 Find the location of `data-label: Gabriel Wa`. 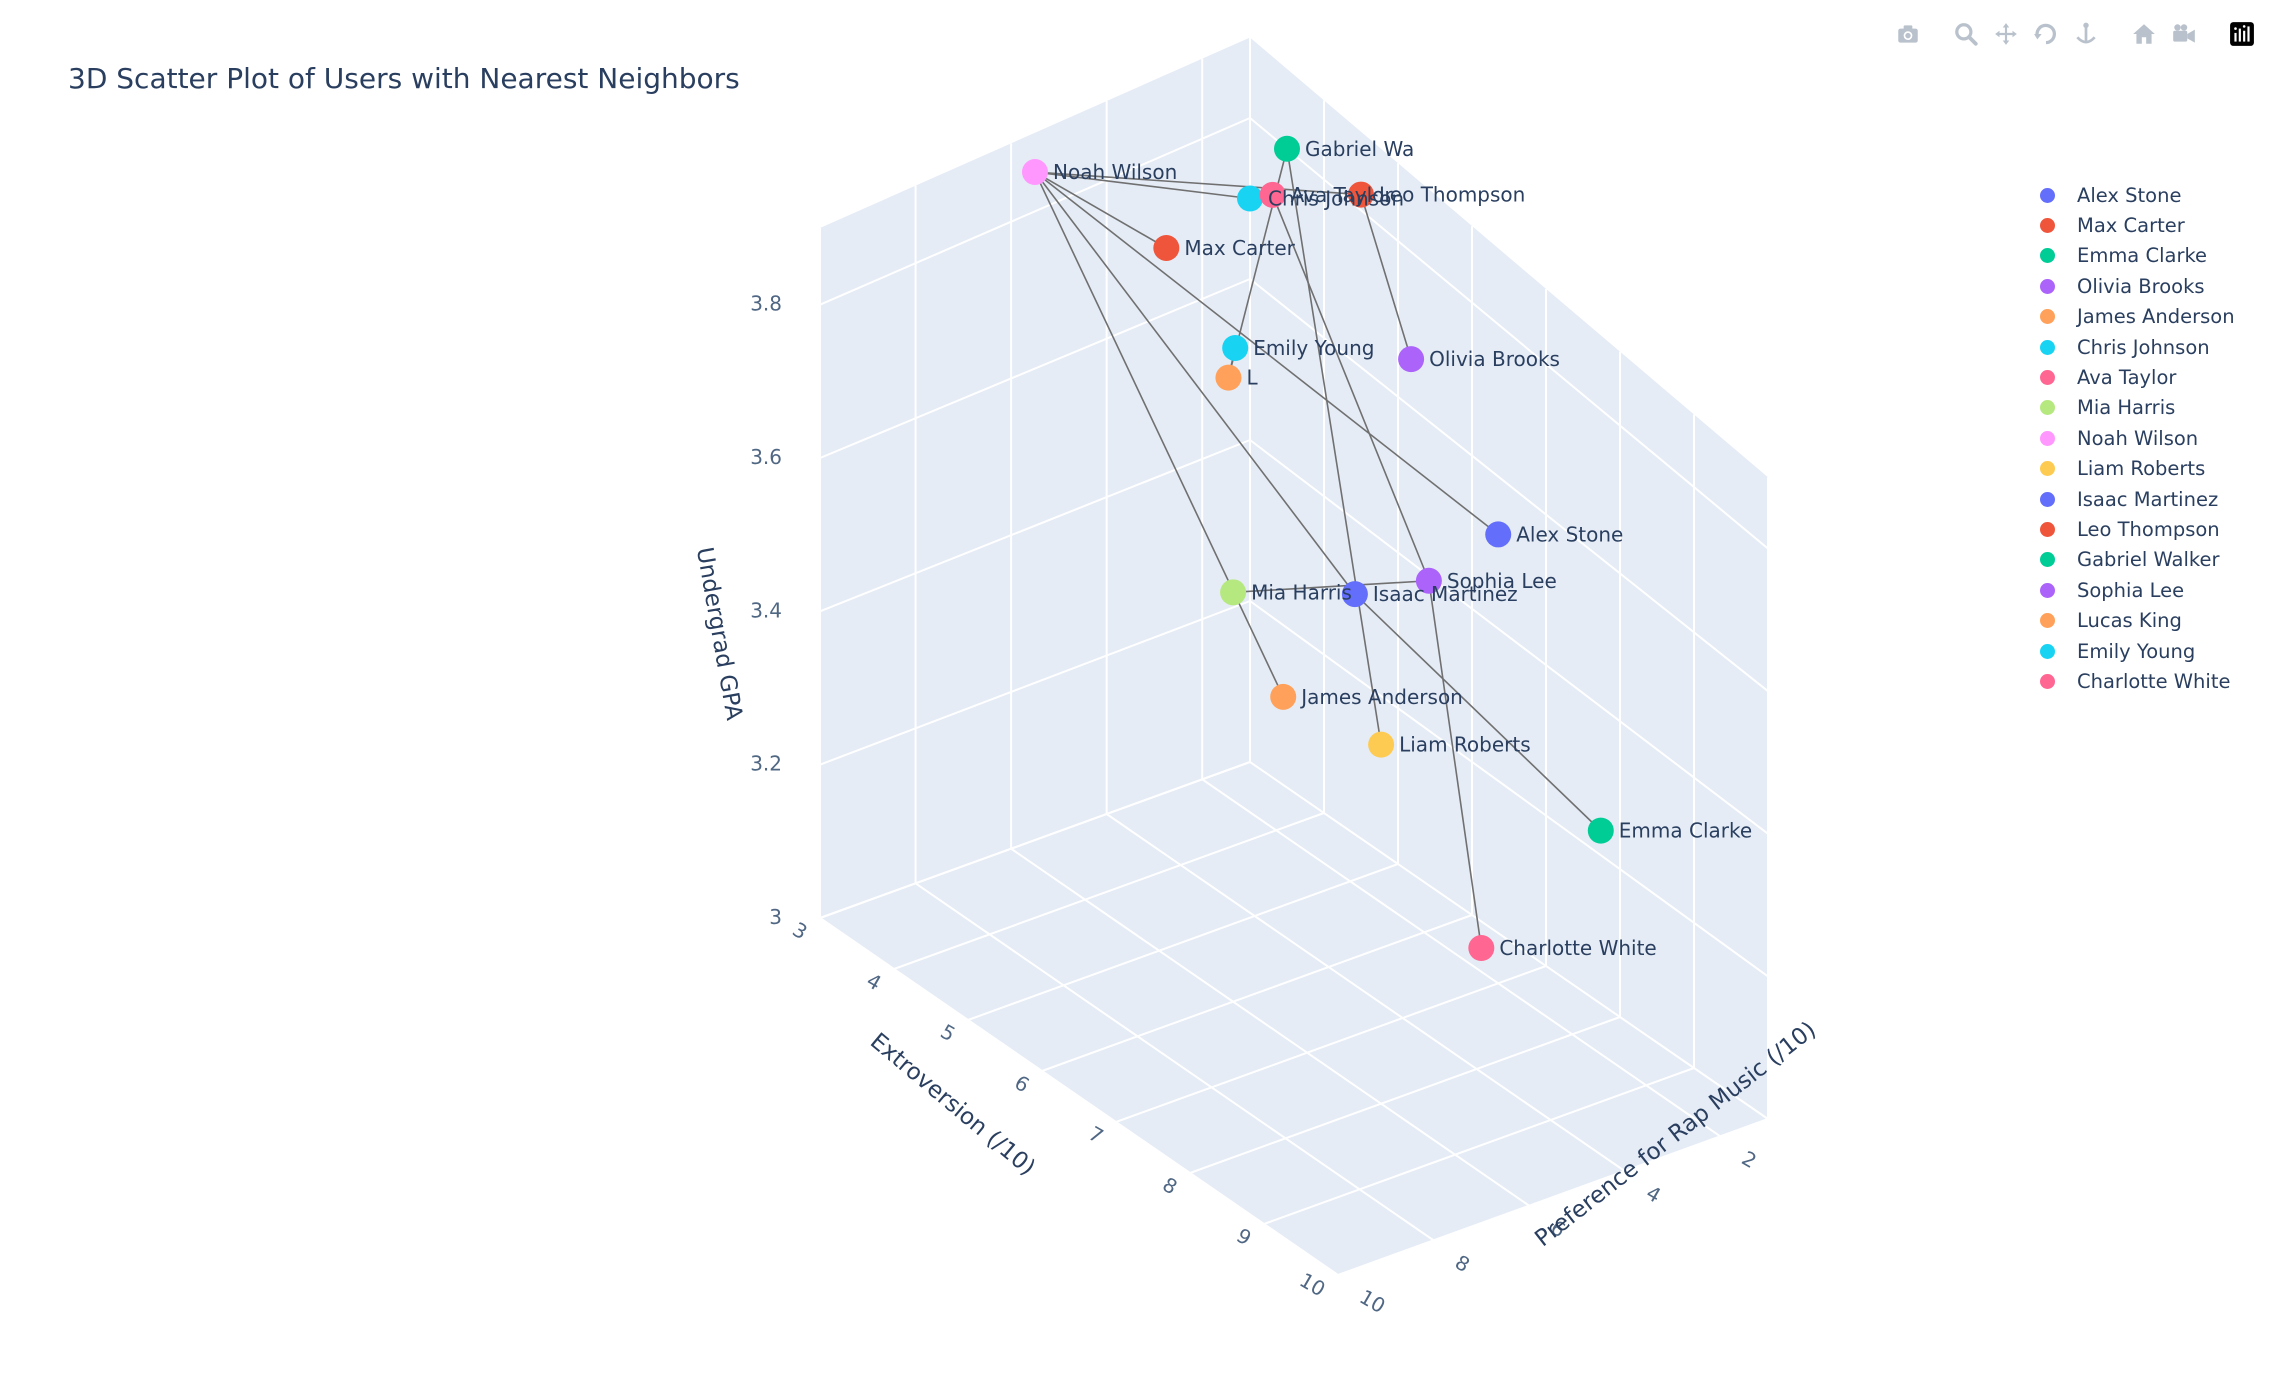

data-label: Gabriel Wa is located at coordinates (1359, 149).